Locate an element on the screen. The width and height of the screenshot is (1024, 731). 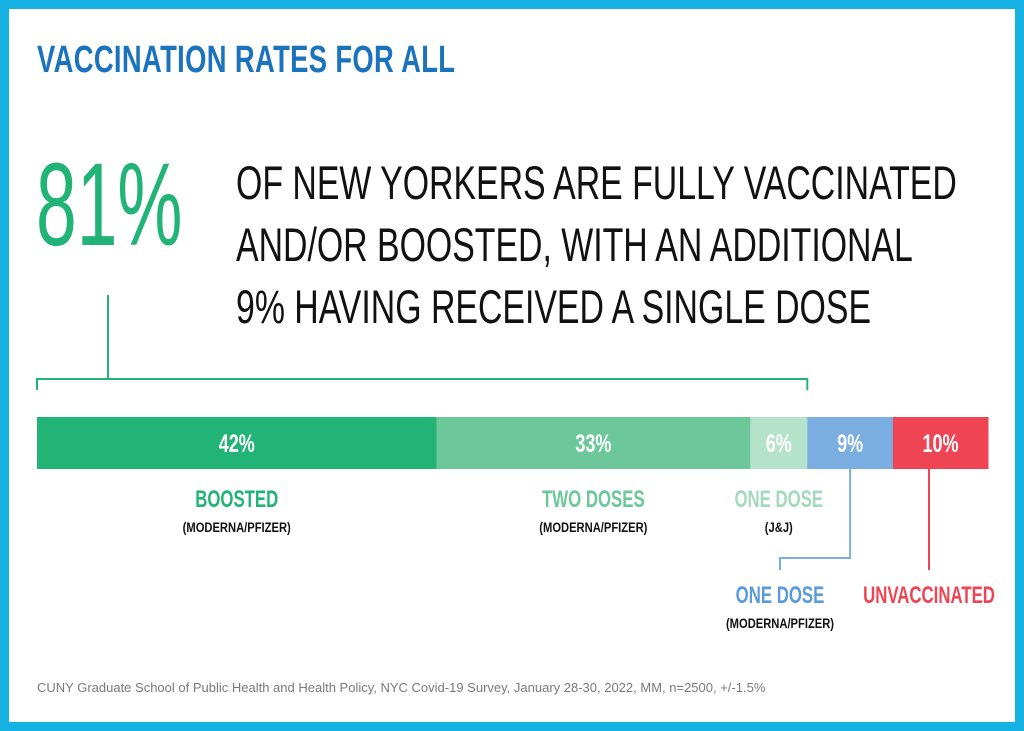
bar-value-label-group: 10% is located at coordinates (940, 443).